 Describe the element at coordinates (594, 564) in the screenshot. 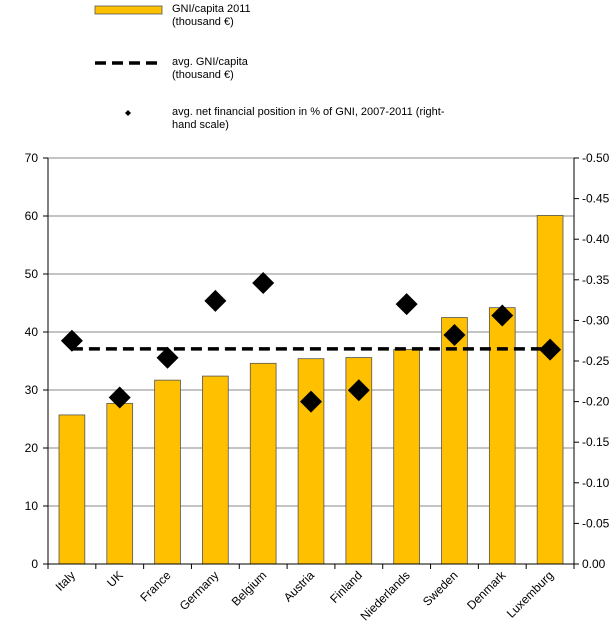

I see `y2-tick-label: 0.00` at that location.